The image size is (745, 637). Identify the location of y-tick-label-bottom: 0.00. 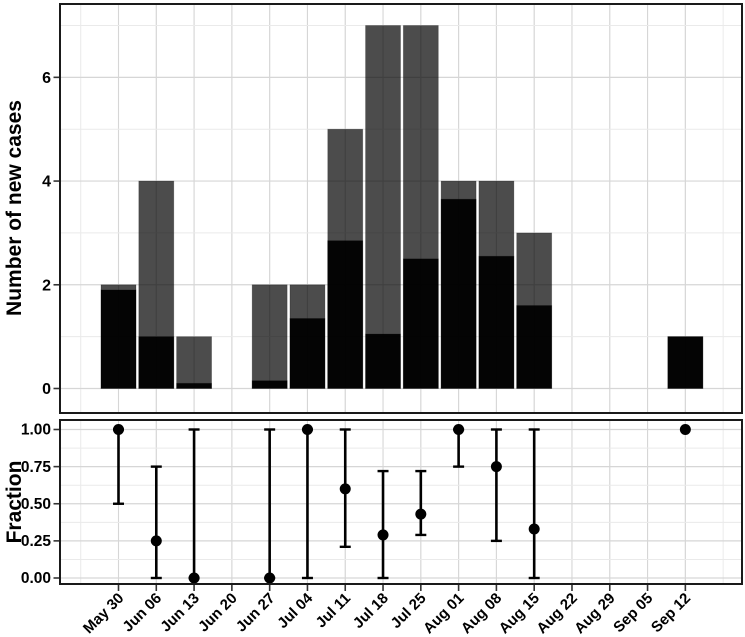
(36, 578).